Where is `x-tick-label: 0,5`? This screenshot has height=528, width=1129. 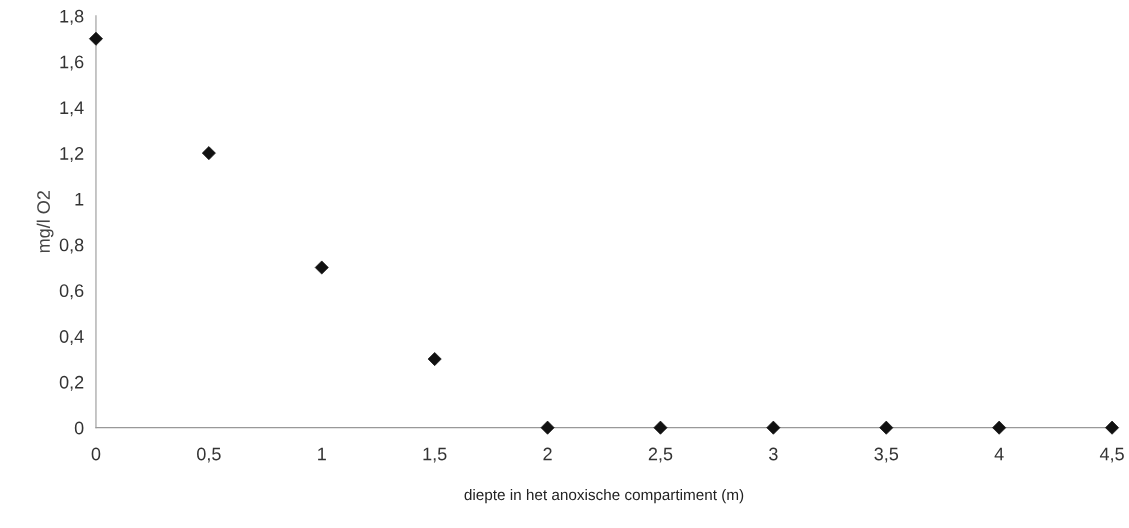 x-tick-label: 0,5 is located at coordinates (209, 455).